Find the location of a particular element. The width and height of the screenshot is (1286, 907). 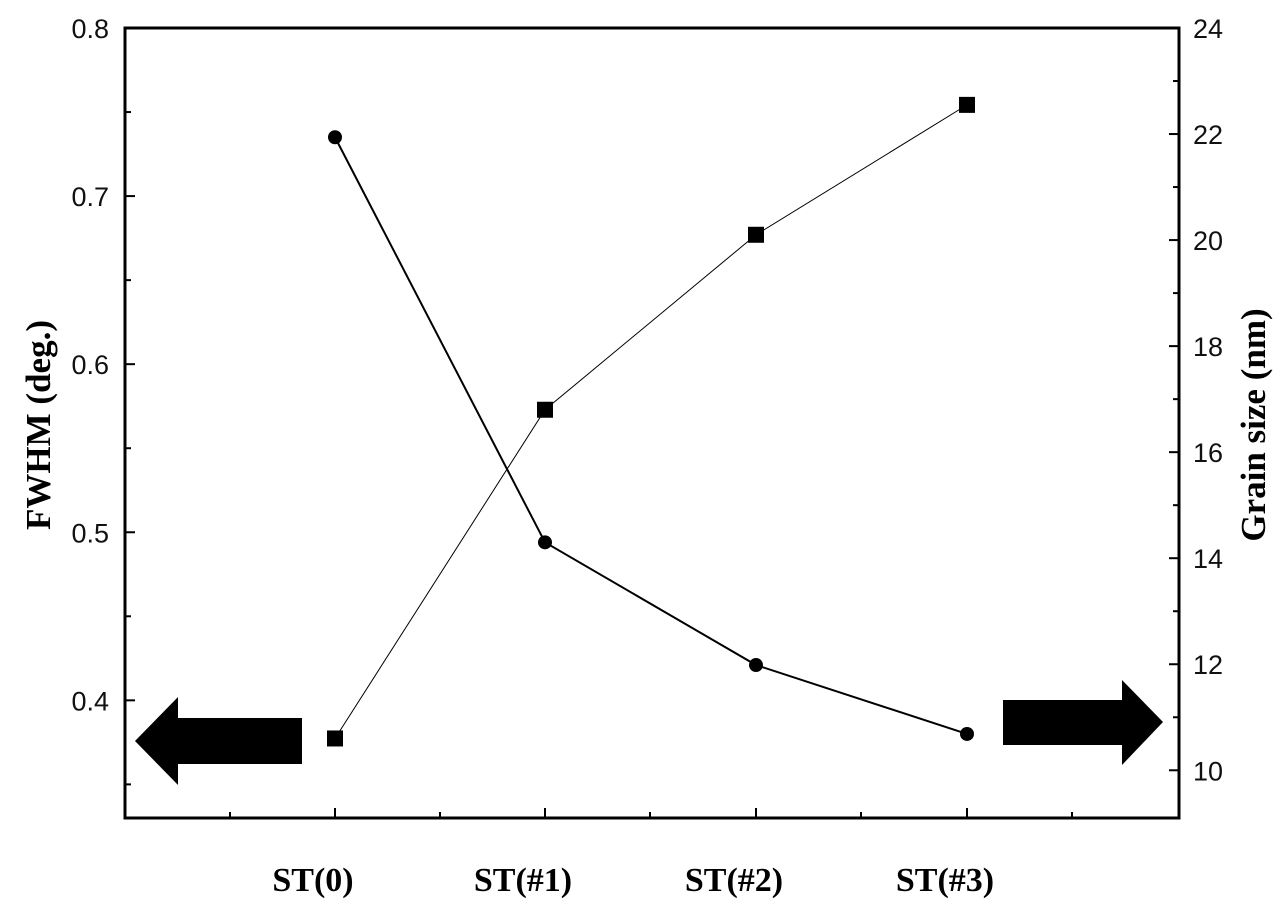

category-label: ST(0) is located at coordinates (312, 880).